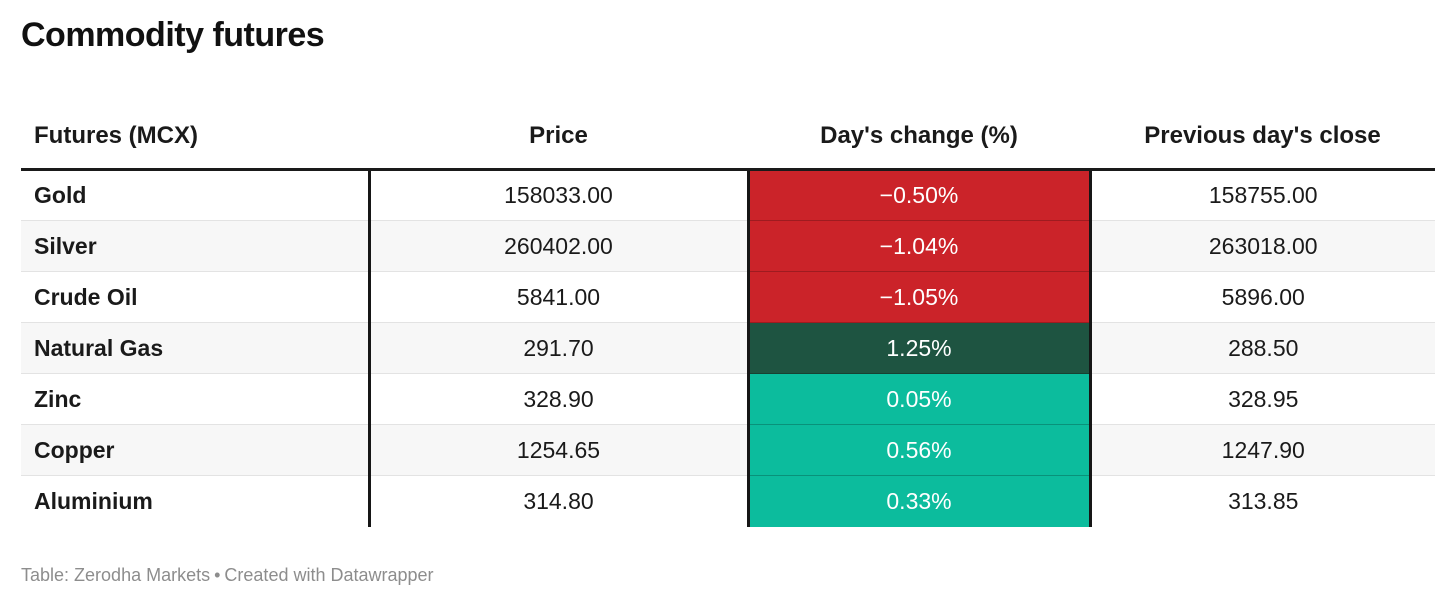 The width and height of the screenshot is (1456, 609). Describe the element at coordinates (196, 297) in the screenshot. I see `futures-name-cell: Crude Oil` at that location.